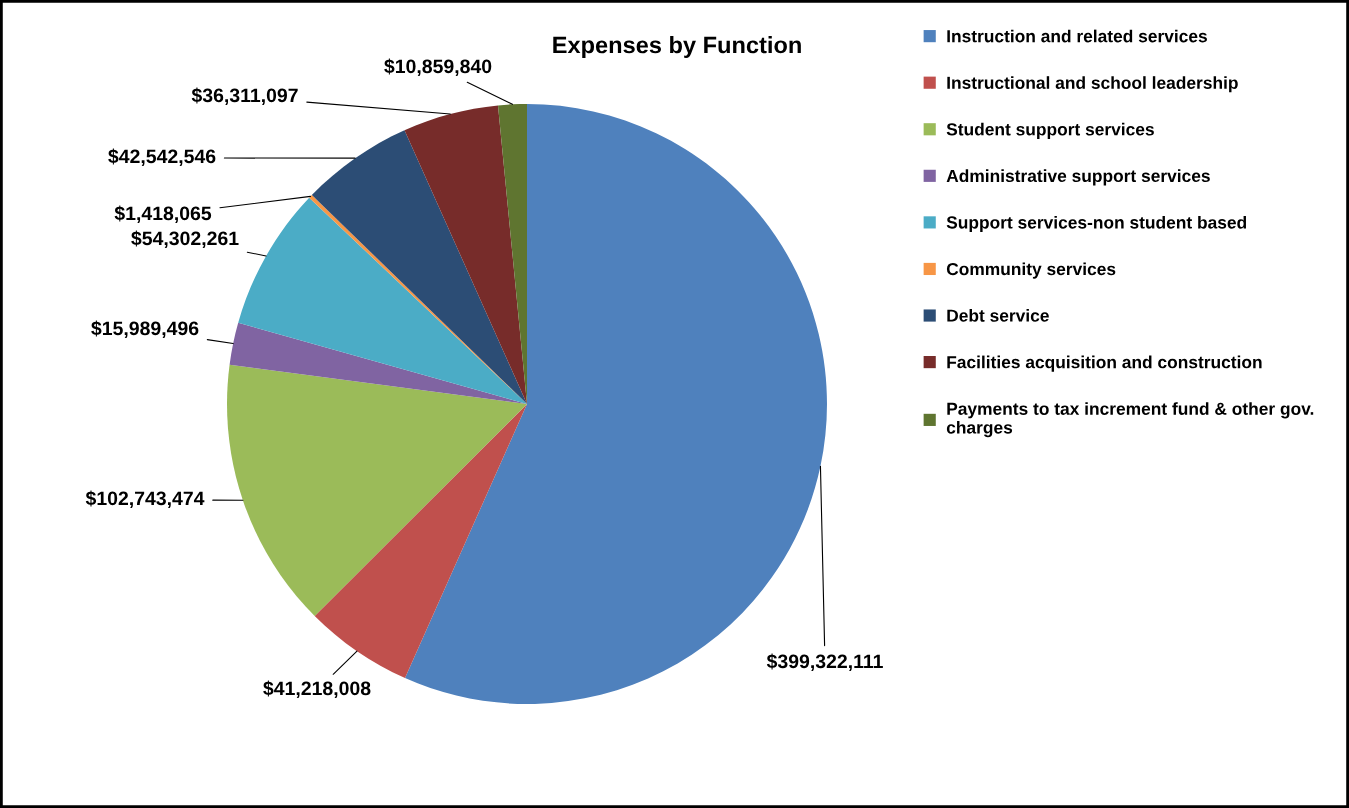 This screenshot has width=1349, height=808. Describe the element at coordinates (1104, 363) in the screenshot. I see `legend-label: Facilities acquisition and construction` at that location.